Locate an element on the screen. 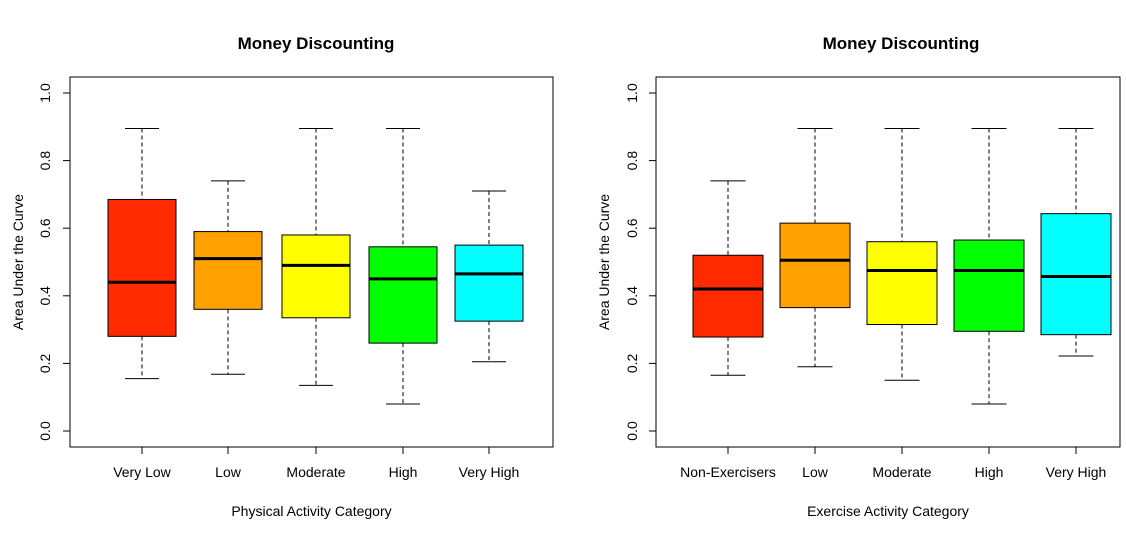  x-tick-label: Non-Exercisers is located at coordinates (728, 472).